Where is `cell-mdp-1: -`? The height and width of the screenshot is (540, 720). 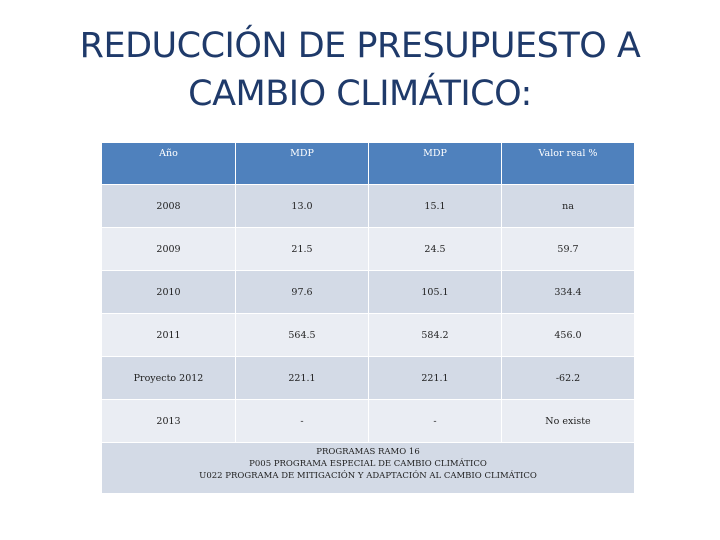 cell-mdp-1: - is located at coordinates (302, 421).